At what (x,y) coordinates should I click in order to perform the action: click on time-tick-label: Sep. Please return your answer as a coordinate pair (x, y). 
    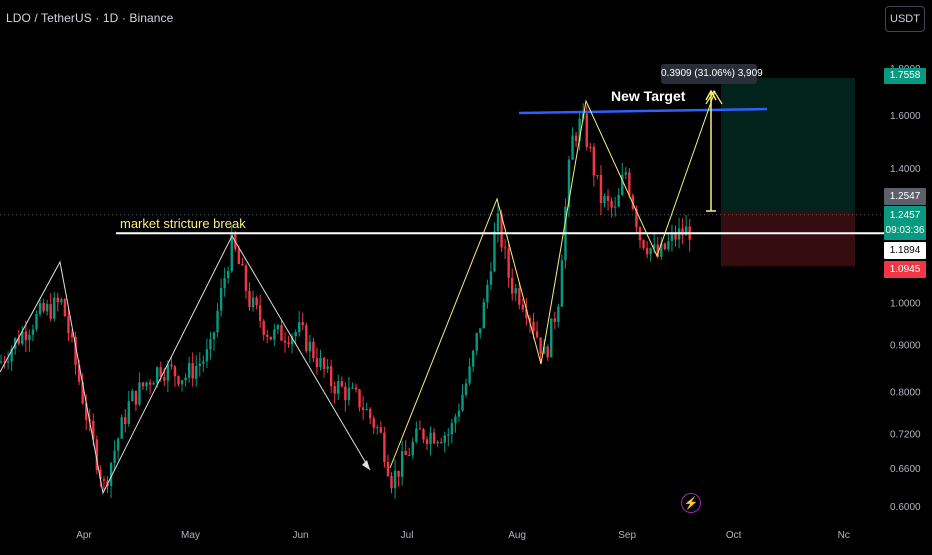
    Looking at the image, I should click on (627, 535).